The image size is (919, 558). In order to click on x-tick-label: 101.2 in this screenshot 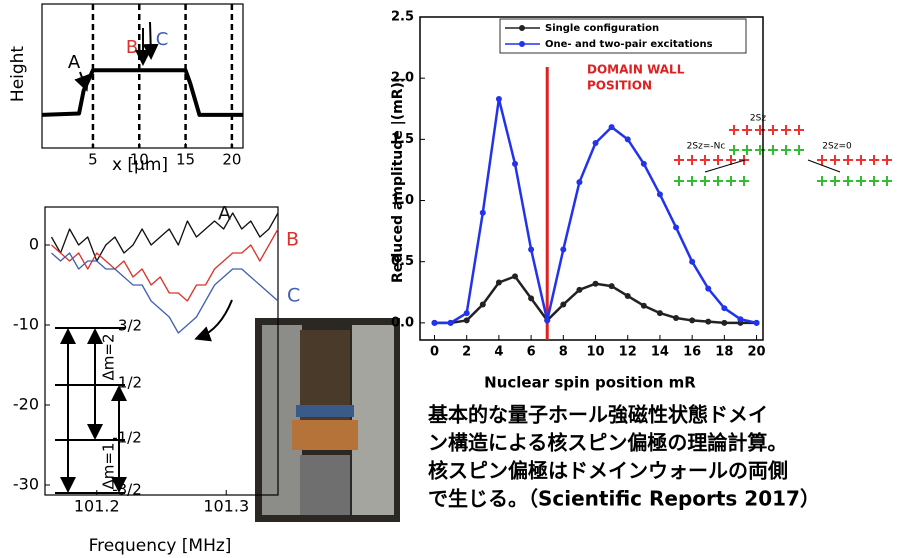, I will do `click(97, 506)`.